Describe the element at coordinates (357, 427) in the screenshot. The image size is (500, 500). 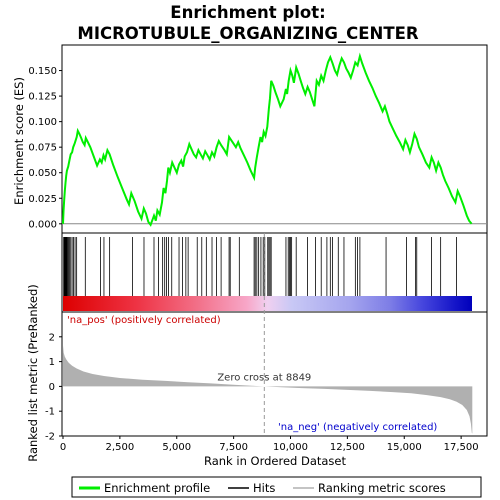
I see `negative-correlation-label: 'na_neg' (negatively correlated)` at that location.